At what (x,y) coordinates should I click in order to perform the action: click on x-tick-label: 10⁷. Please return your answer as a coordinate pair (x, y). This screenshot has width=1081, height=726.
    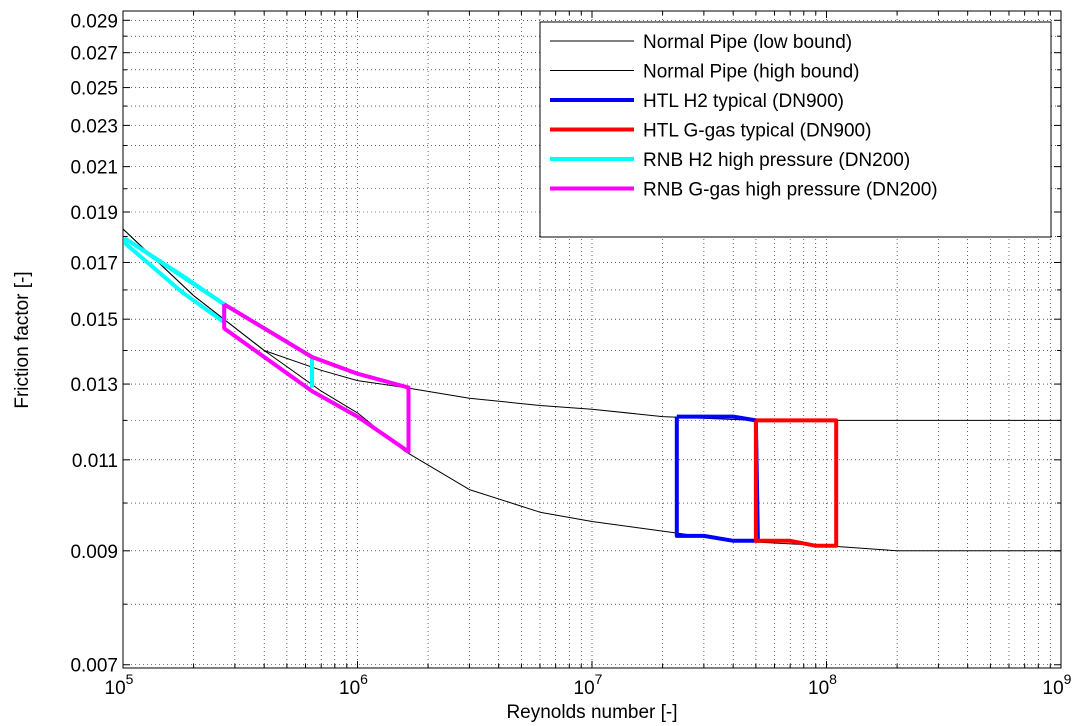
    Looking at the image, I should click on (588, 685).